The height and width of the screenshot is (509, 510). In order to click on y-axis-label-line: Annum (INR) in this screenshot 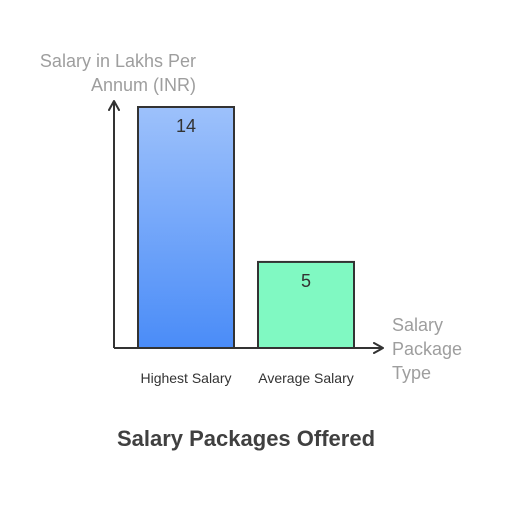, I will do `click(143, 85)`.